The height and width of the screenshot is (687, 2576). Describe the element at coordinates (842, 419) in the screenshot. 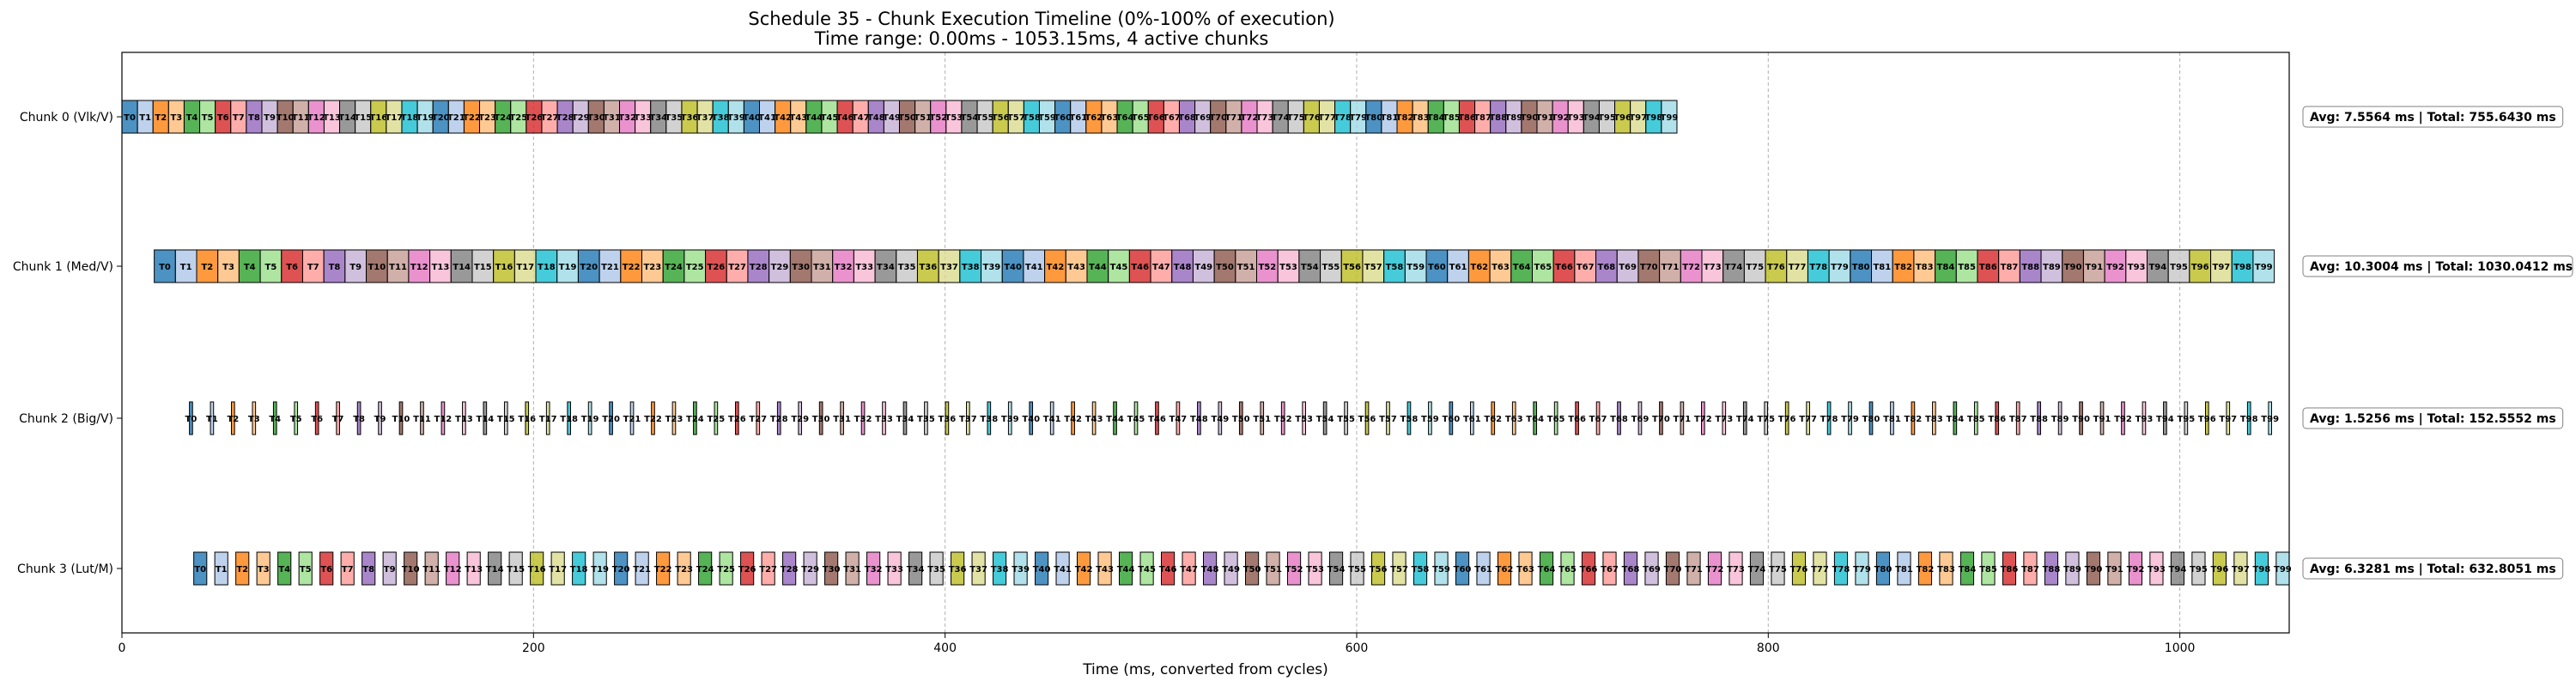

I see `task-label: T31` at that location.